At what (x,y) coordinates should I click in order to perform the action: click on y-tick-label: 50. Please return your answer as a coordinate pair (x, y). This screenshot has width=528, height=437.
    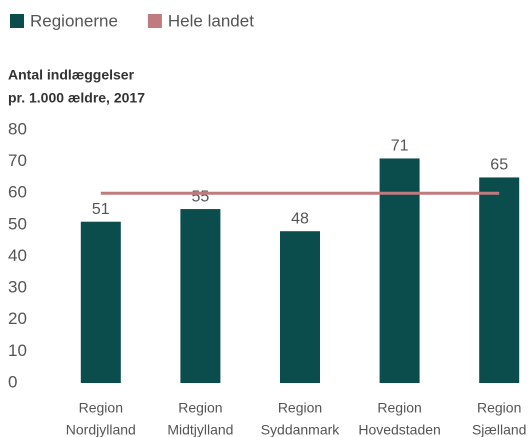
    Looking at the image, I should click on (17, 223).